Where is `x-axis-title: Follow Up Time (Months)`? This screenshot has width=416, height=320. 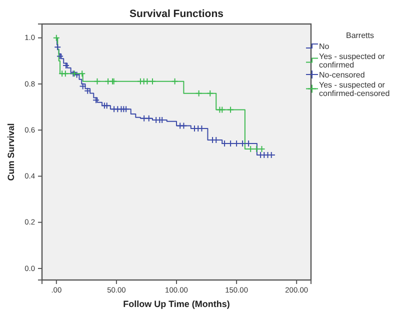 x-axis-title: Follow Up Time (Months) is located at coordinates (176, 304).